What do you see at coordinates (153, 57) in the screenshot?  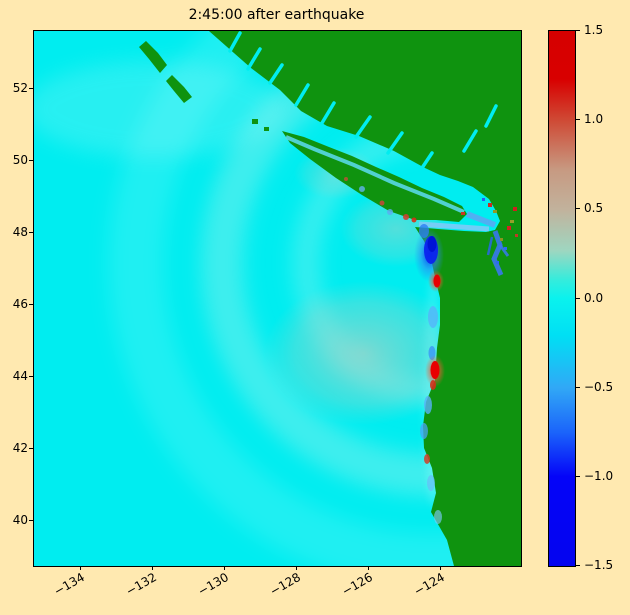 I see `land-haida-gwaii-north` at bounding box center [153, 57].